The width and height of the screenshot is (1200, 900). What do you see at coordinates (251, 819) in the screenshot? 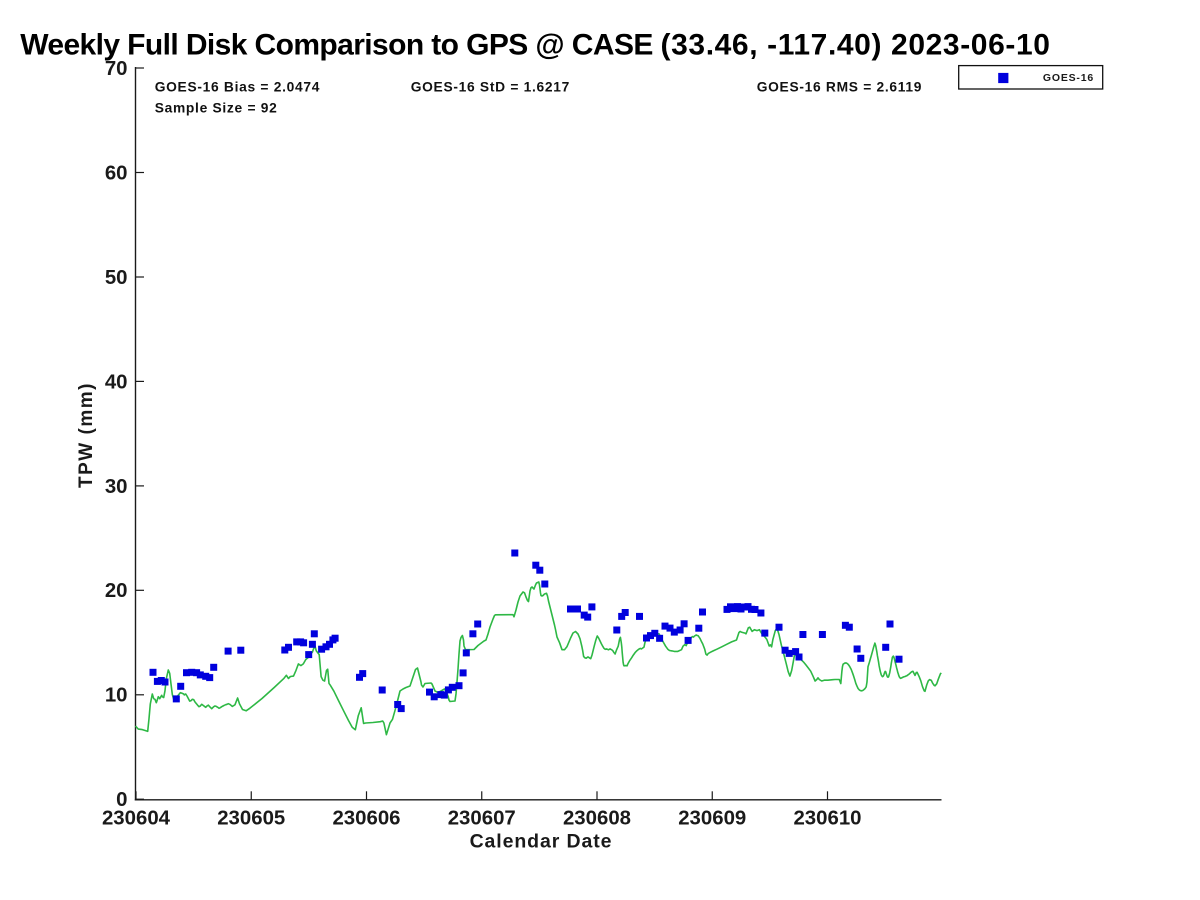
I see `svg-text: 230605` at bounding box center [251, 819].